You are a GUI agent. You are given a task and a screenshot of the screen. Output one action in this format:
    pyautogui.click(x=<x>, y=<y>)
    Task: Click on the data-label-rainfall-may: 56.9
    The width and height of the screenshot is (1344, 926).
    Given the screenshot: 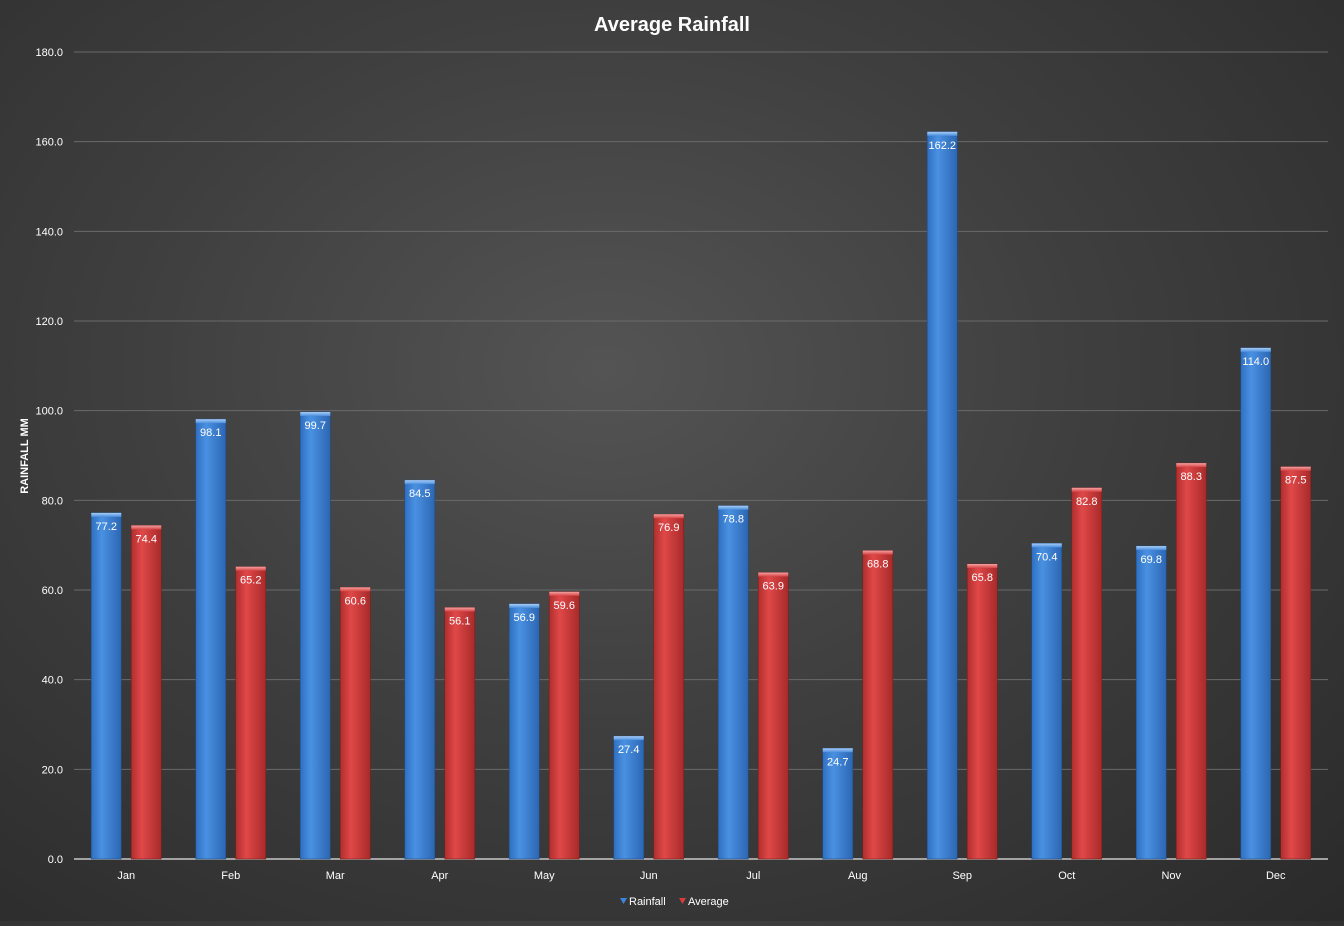 What is the action you would take?
    pyautogui.click(x=524, y=618)
    